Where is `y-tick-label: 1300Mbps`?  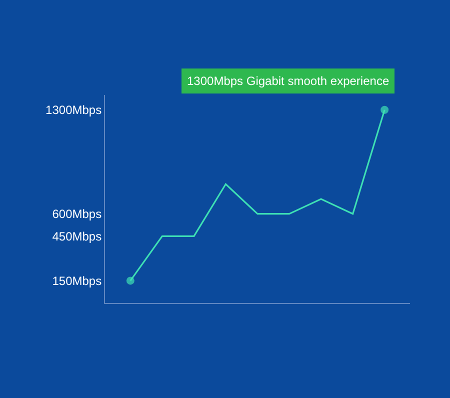
y-tick-label: 1300Mbps is located at coordinates (74, 110).